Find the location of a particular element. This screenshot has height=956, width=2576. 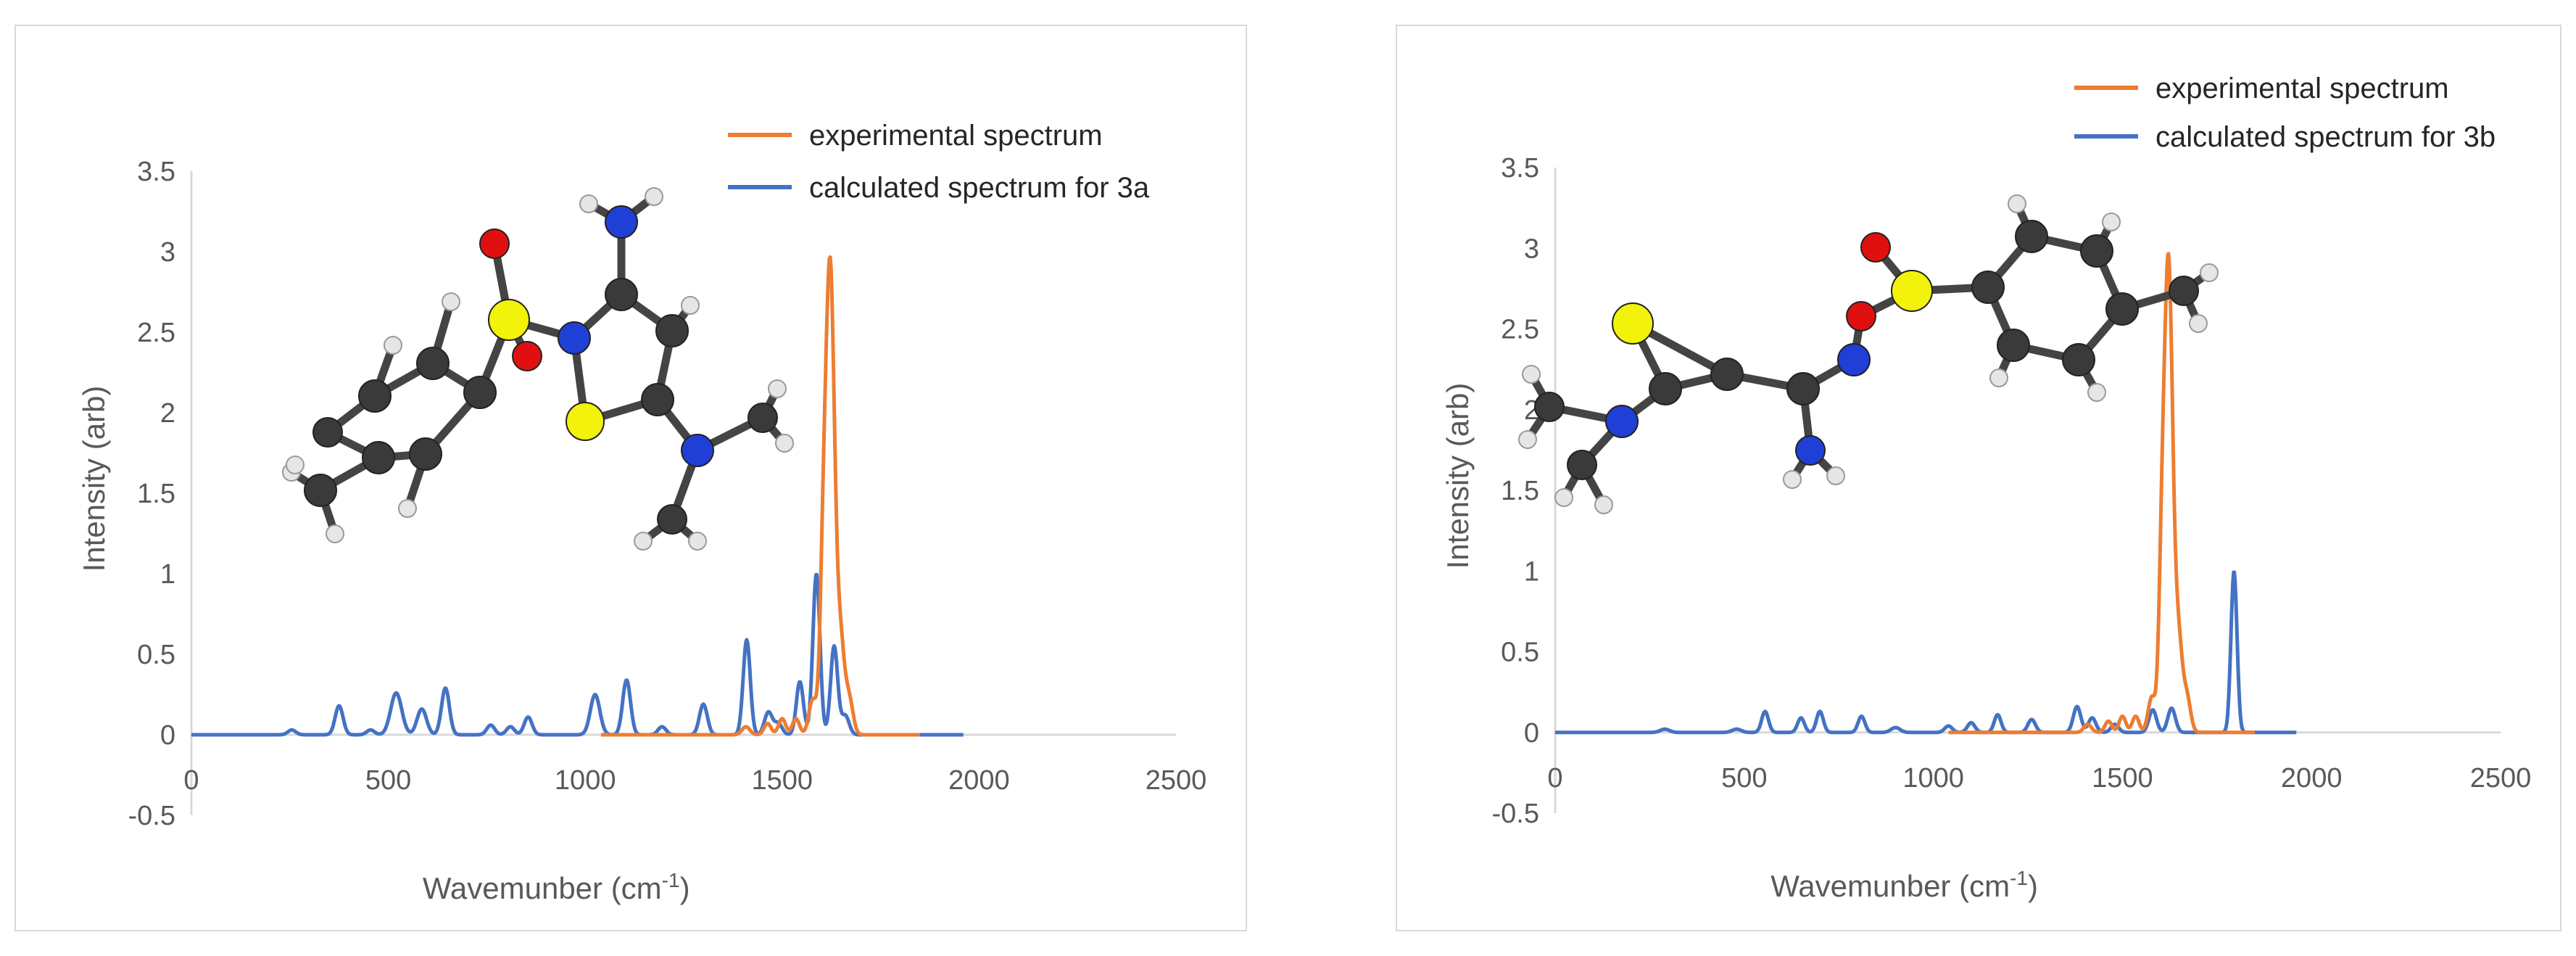

legend-label-experimental: experimental spectrum is located at coordinates (956, 136).